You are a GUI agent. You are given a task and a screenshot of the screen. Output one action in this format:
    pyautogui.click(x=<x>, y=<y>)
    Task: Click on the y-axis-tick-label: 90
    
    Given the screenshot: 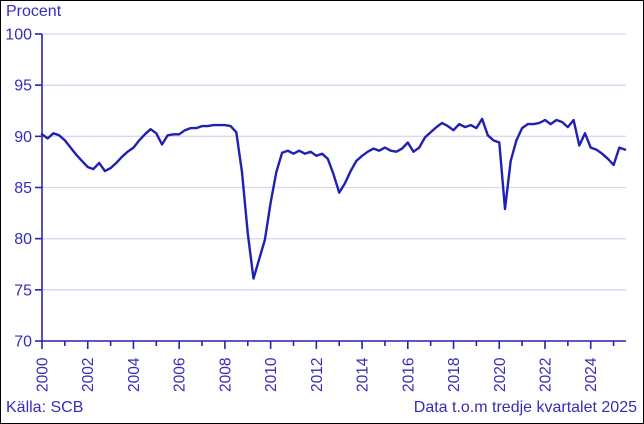 What is the action you would take?
    pyautogui.click(x=23, y=137)
    